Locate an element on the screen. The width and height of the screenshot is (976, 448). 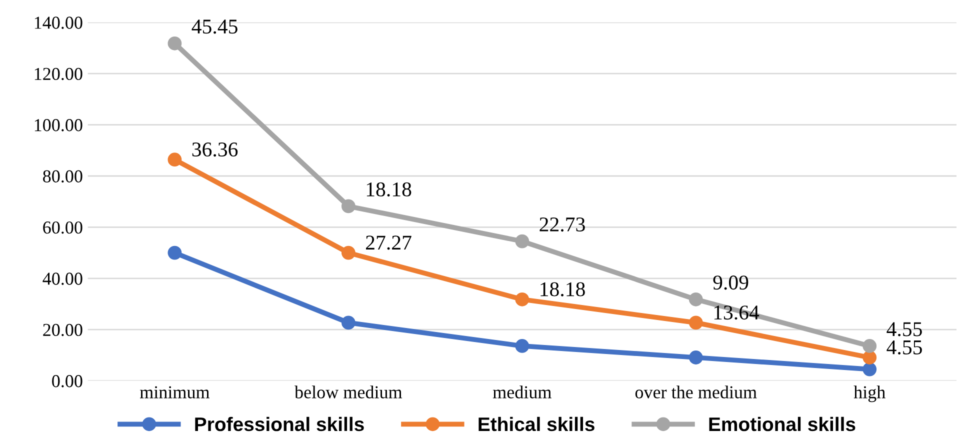
x-tick-label: below medium is located at coordinates (348, 392).